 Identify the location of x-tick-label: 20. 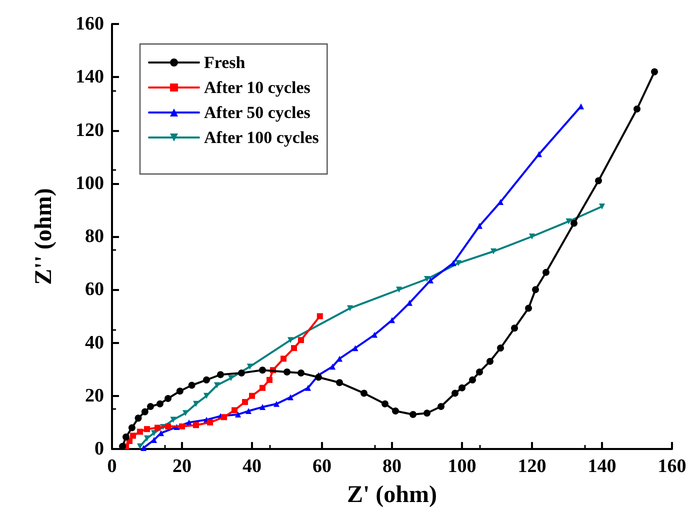
(182, 466).